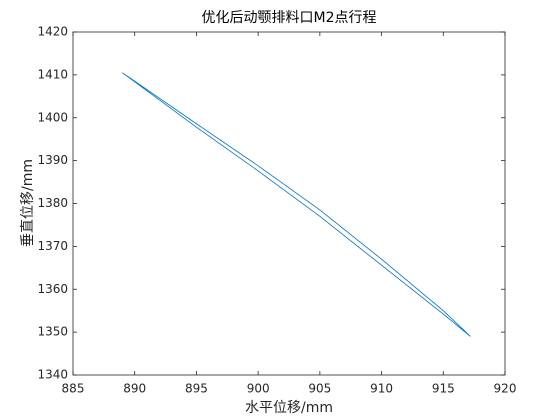  What do you see at coordinates (289, 18) in the screenshot?
I see `chart-title: 优化后动颚排料口M2点行程` at bounding box center [289, 18].